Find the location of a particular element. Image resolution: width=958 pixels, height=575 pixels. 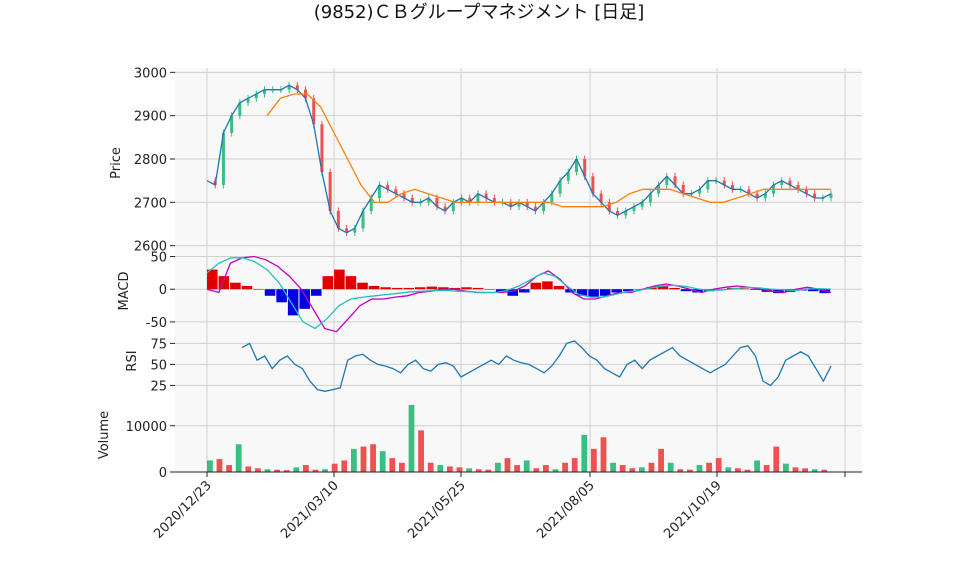

price-tick-label: 2700 is located at coordinates (150, 203).